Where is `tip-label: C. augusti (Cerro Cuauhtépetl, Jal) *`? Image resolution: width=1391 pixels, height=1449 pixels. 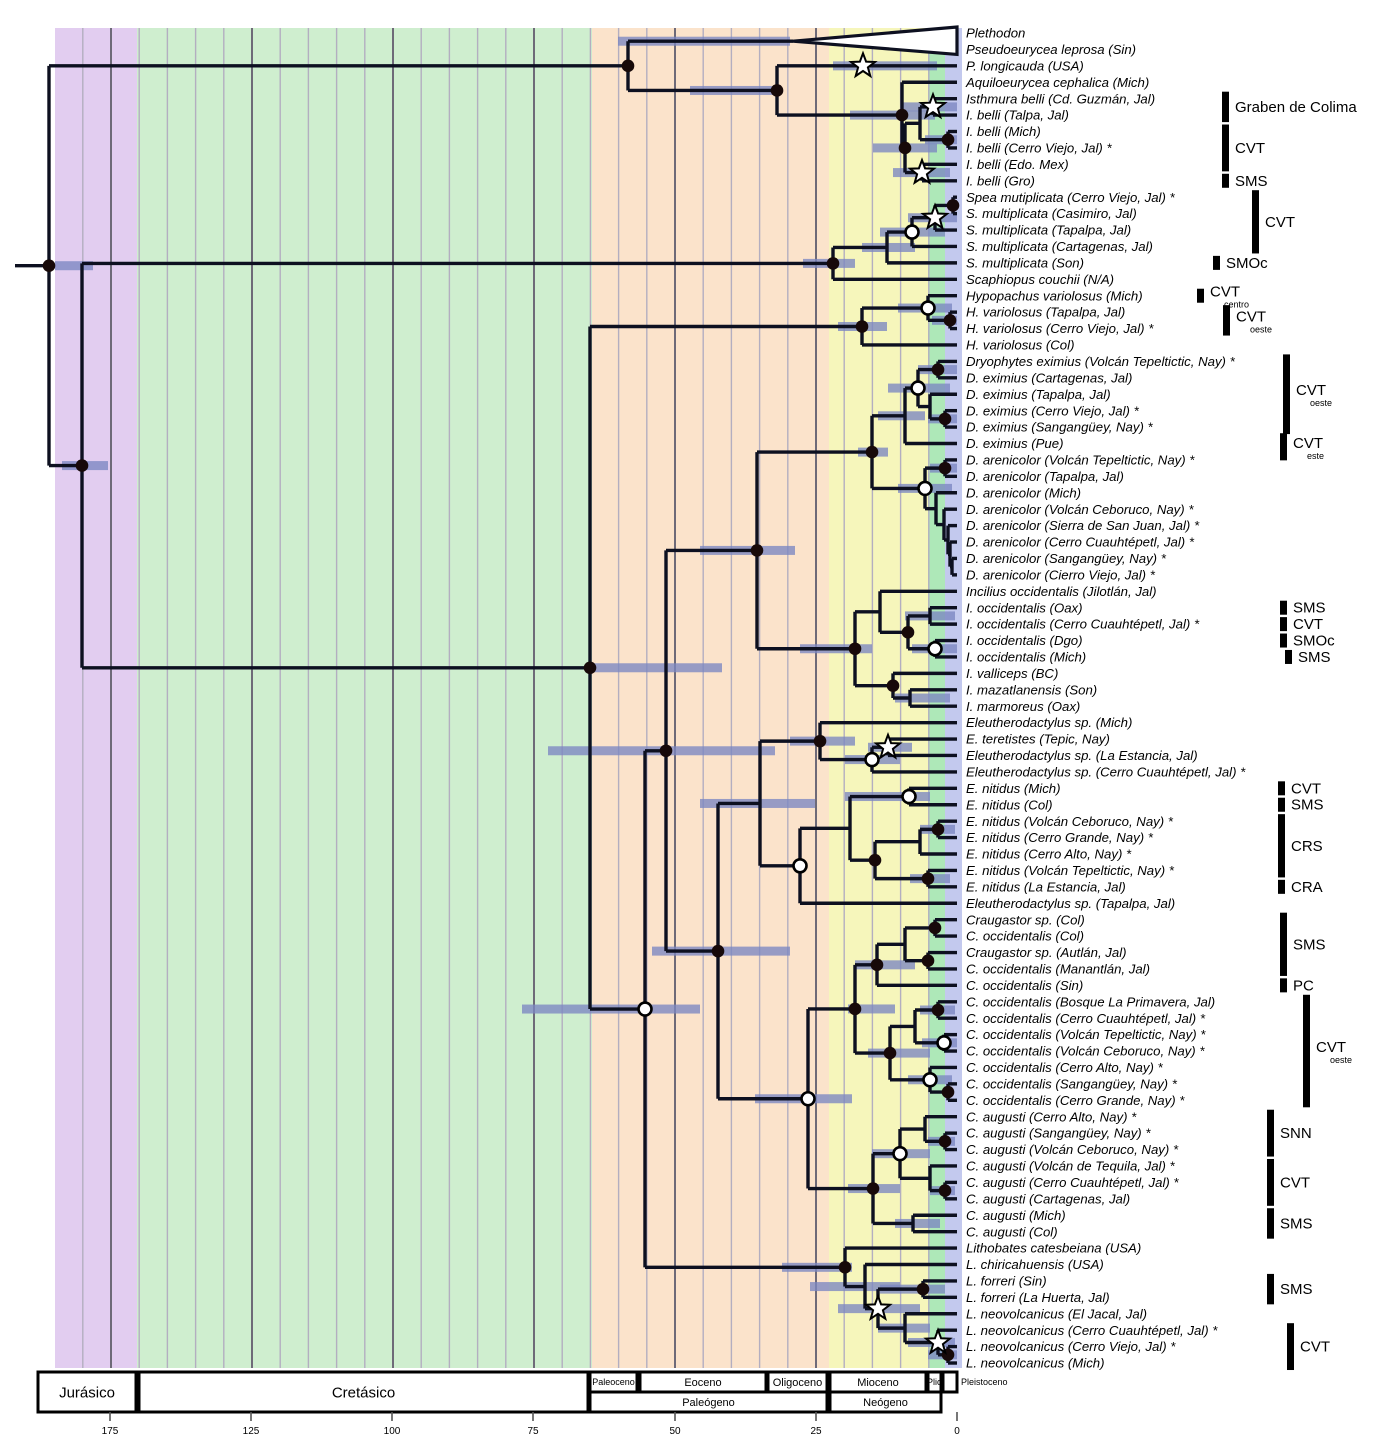 tip-label: C. augusti (Cerro Cuauhtépetl, Jal) * is located at coordinates (1072, 1182).